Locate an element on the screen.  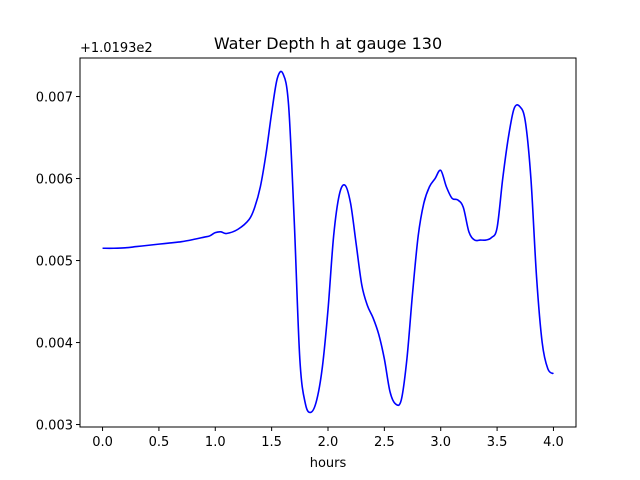
x-tick-label: 1.0 is located at coordinates (215, 442).